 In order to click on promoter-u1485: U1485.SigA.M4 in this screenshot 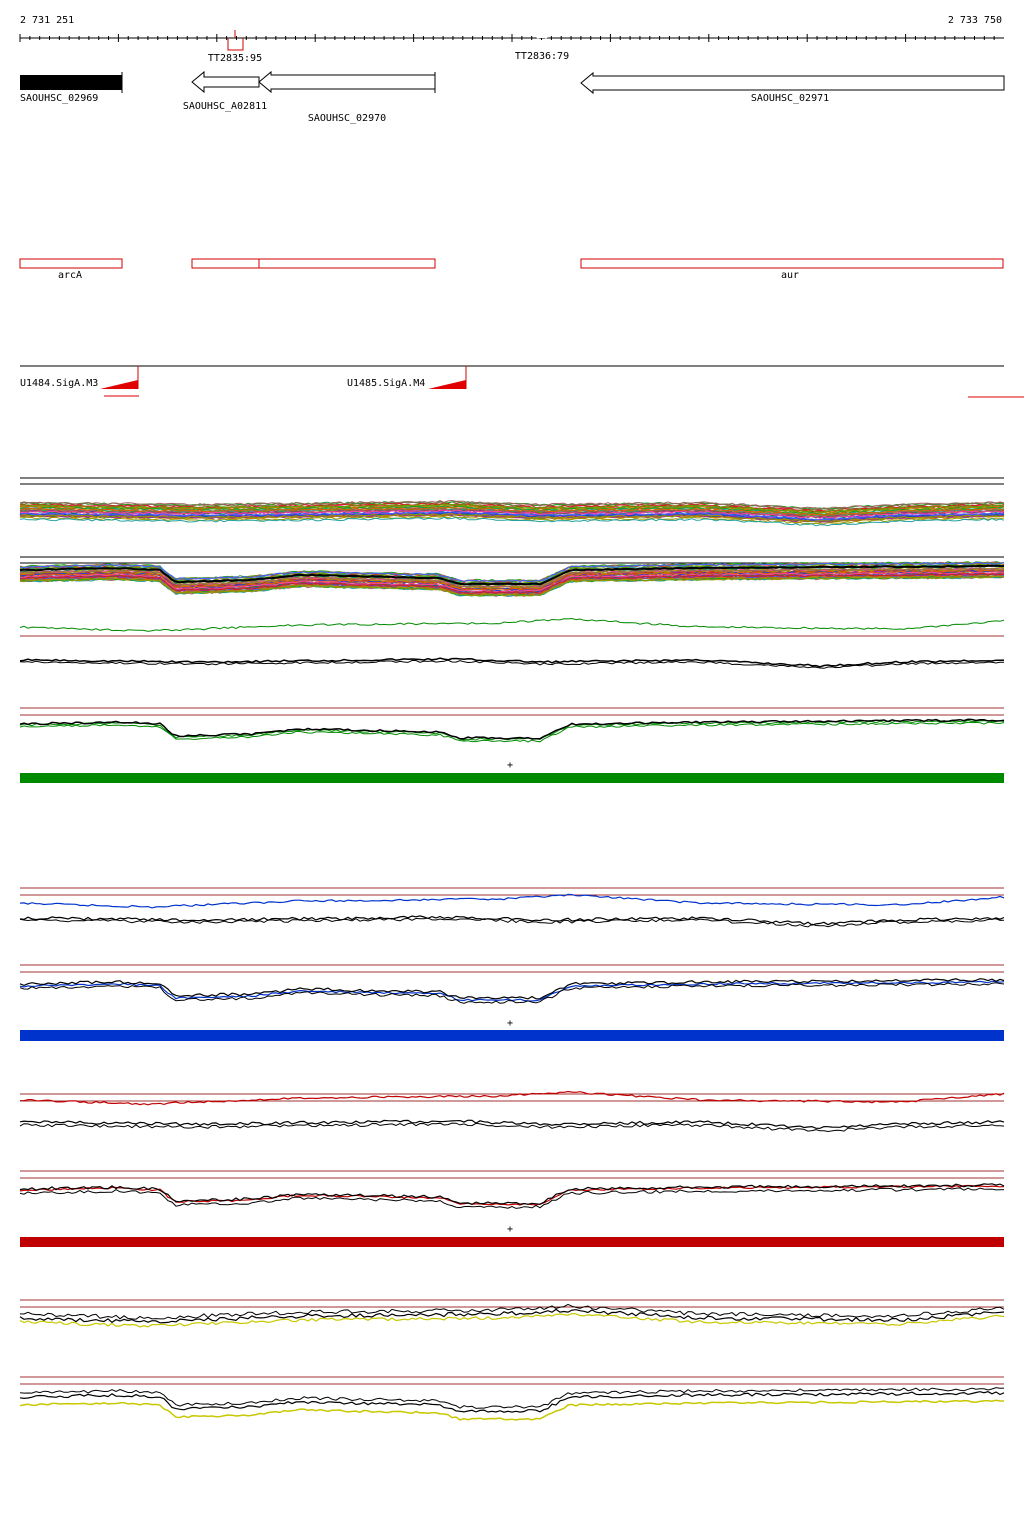, I will do `click(407, 377)`.